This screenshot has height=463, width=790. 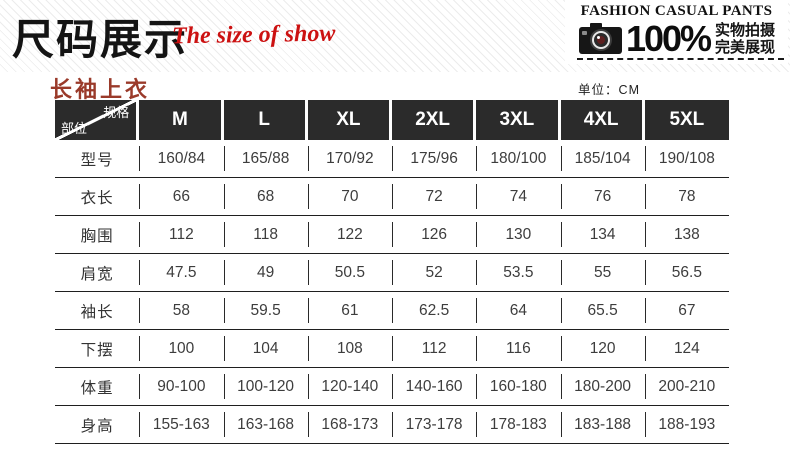 What do you see at coordinates (686, 235) in the screenshot?
I see `table-cell: 138` at bounding box center [686, 235].